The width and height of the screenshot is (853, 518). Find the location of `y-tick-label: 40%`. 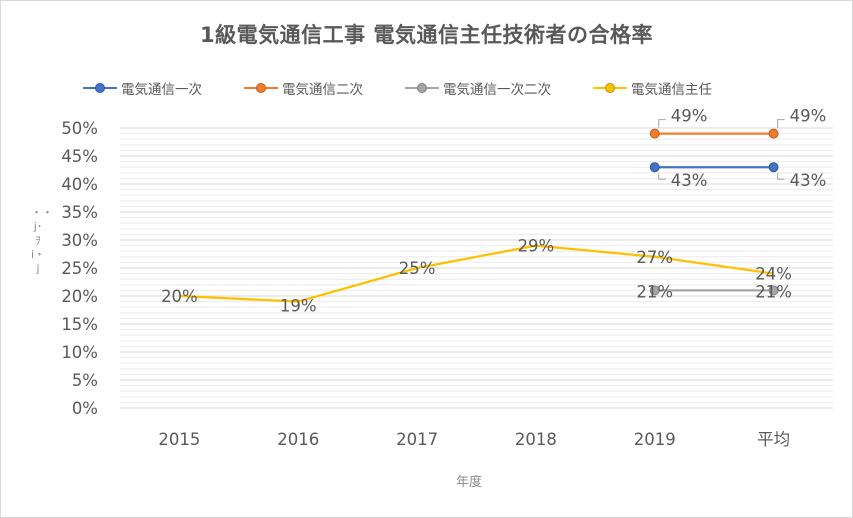

y-tick-label: 40% is located at coordinates (79, 184).